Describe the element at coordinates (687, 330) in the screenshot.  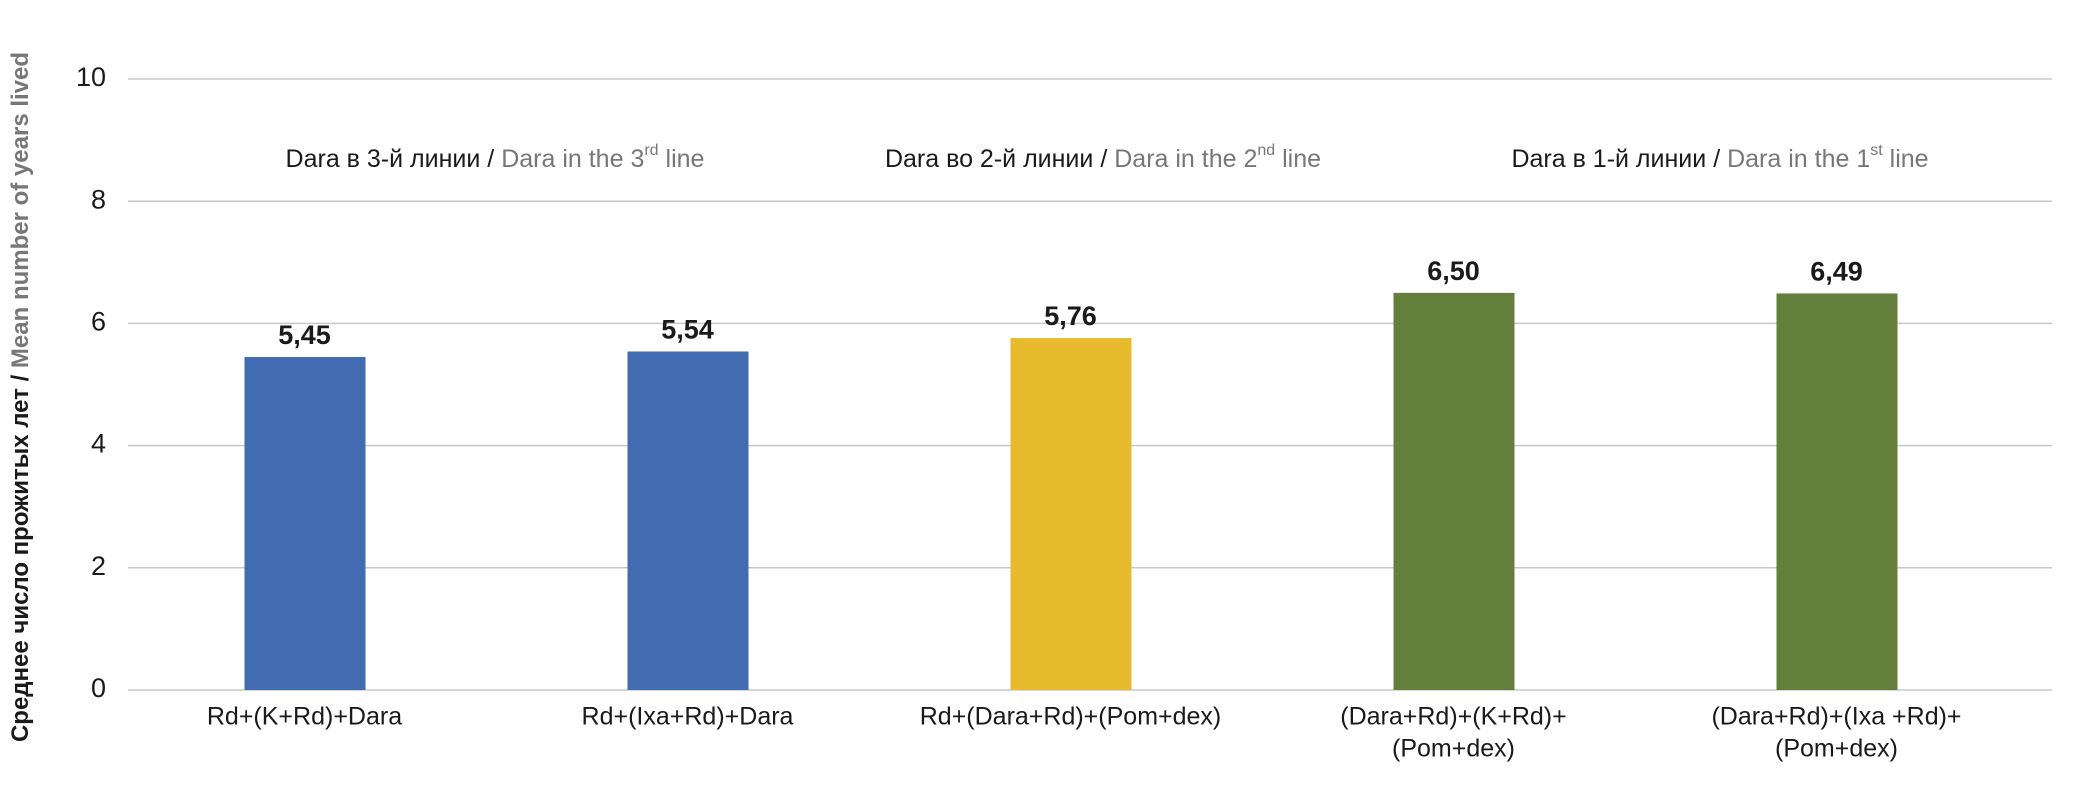
I see `value-label: 5,54` at that location.